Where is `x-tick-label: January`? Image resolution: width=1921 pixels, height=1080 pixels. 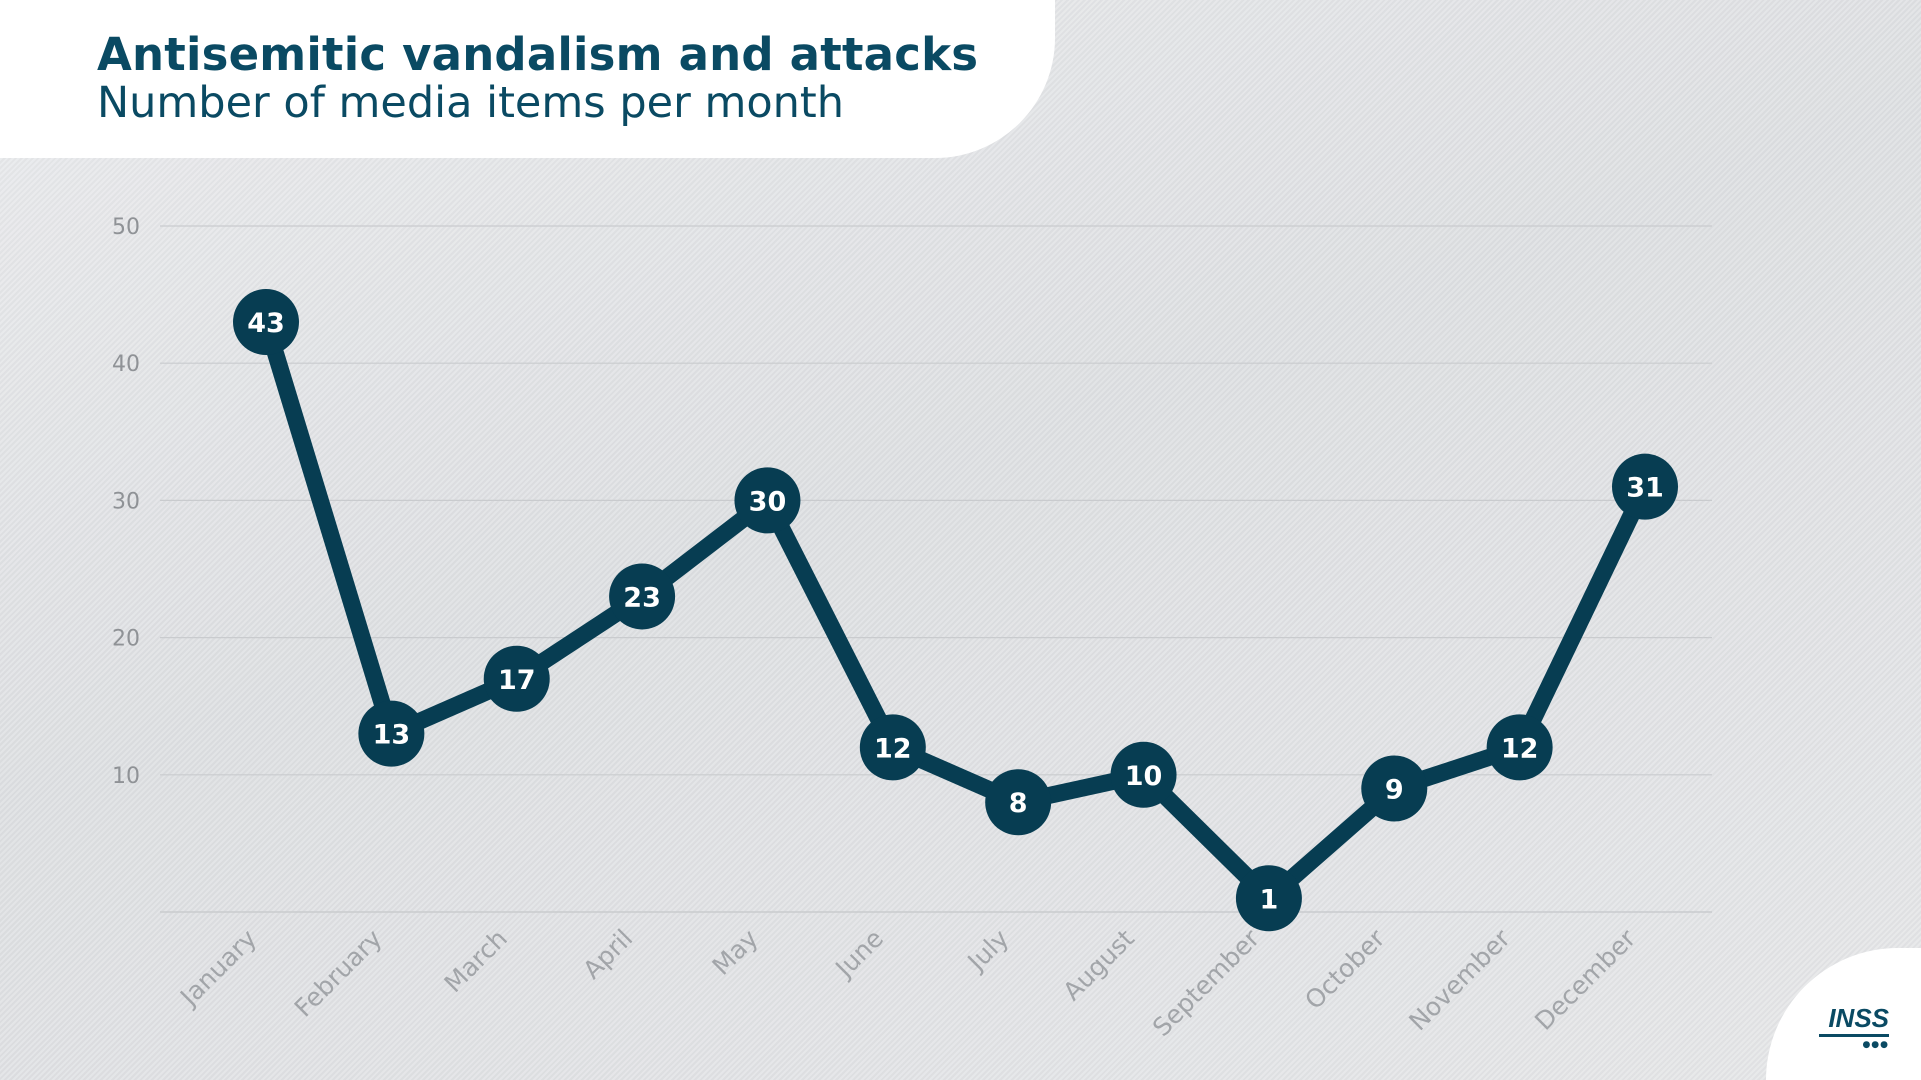
x-tick-label: January is located at coordinates (217, 968).